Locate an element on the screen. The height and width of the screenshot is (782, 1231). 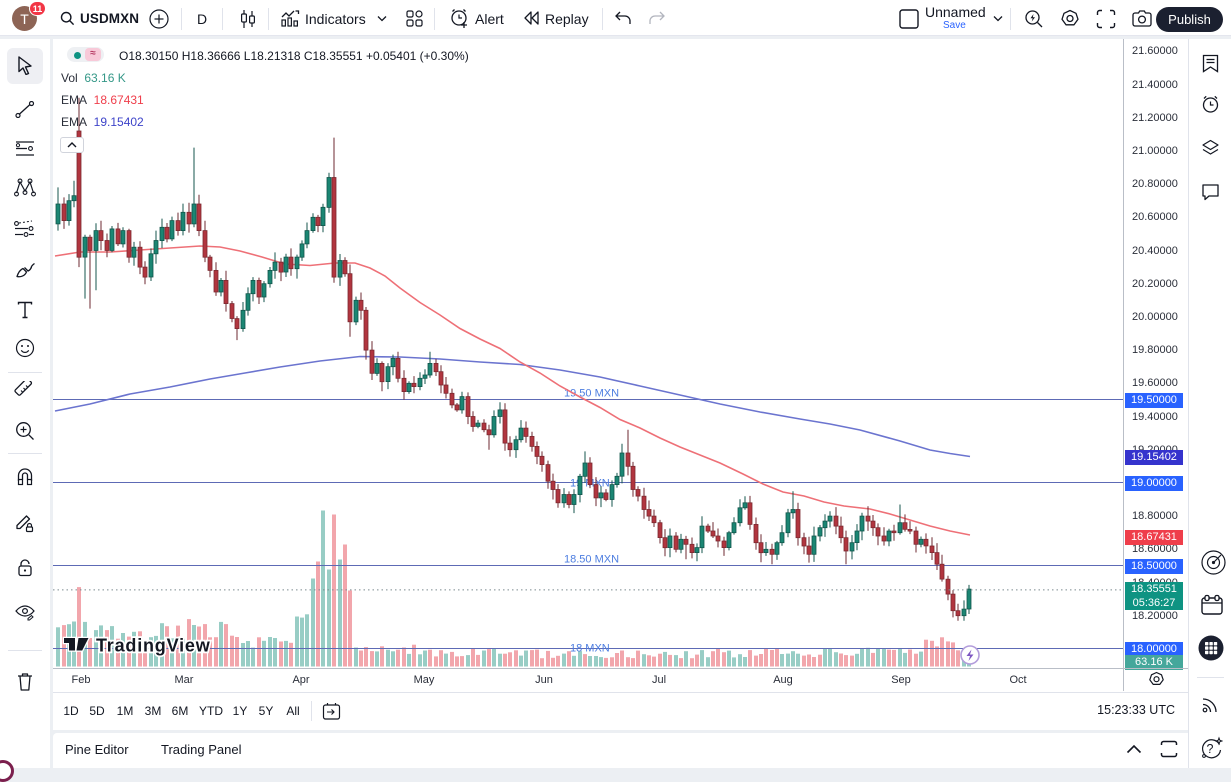
svg-text: TradingView is located at coordinates (153, 646).